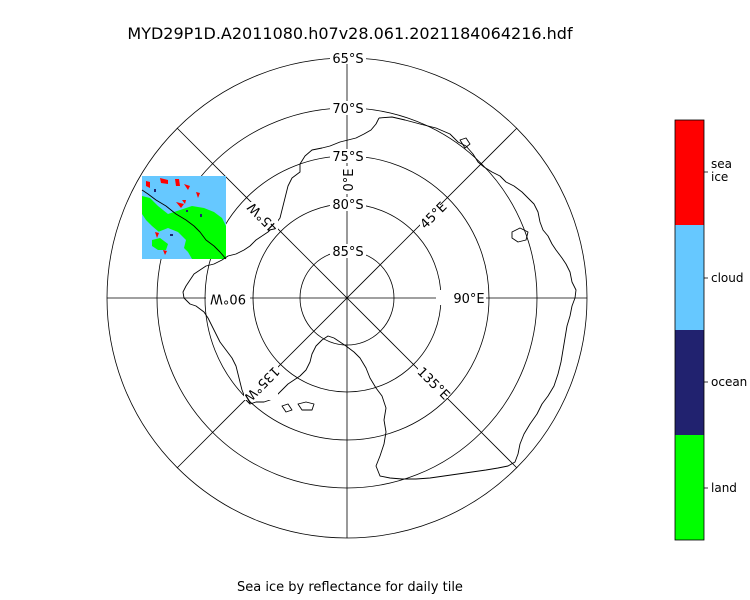 The height and width of the screenshot is (600, 750). Describe the element at coordinates (306, 406) in the screenshot. I see `coastline-ice-shelf` at that location.